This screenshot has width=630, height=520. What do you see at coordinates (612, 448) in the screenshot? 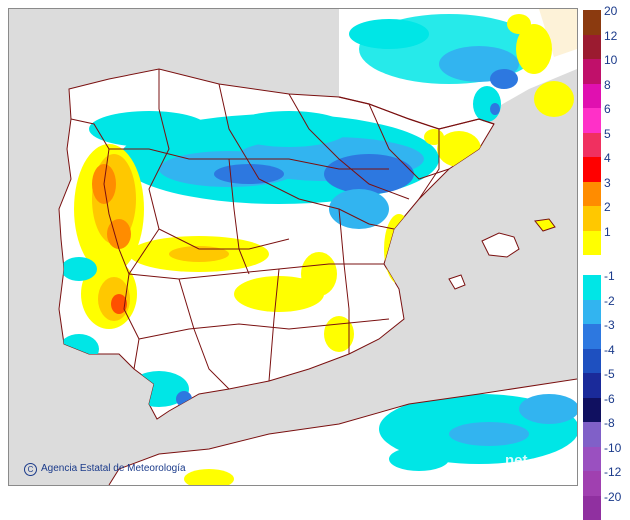
I see `legend-label-negative-7: -10` at bounding box center [612, 448].